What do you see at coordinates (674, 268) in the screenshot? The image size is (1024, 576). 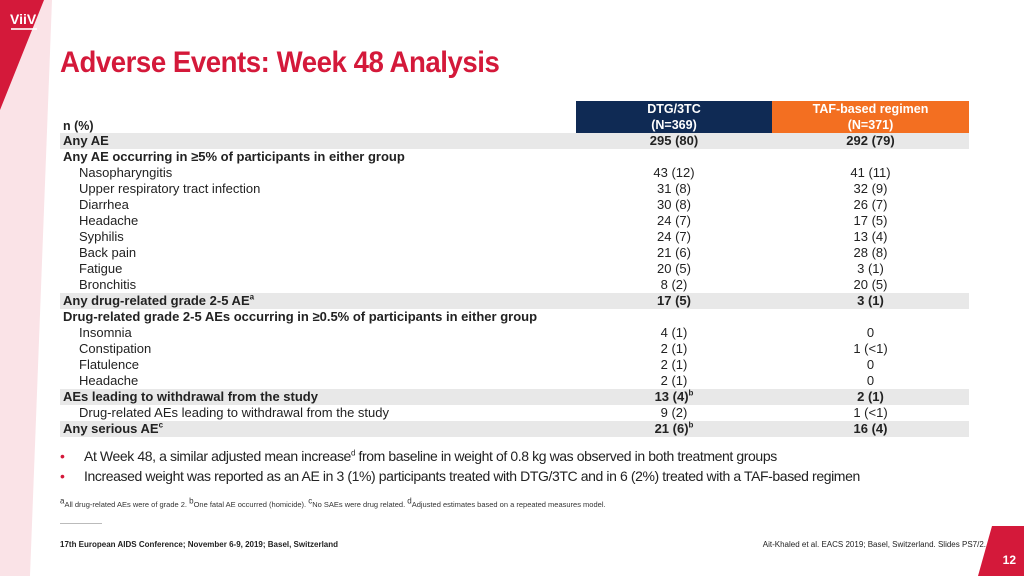 I see `dtg-3tc-value: 20 (5)` at bounding box center [674, 268].